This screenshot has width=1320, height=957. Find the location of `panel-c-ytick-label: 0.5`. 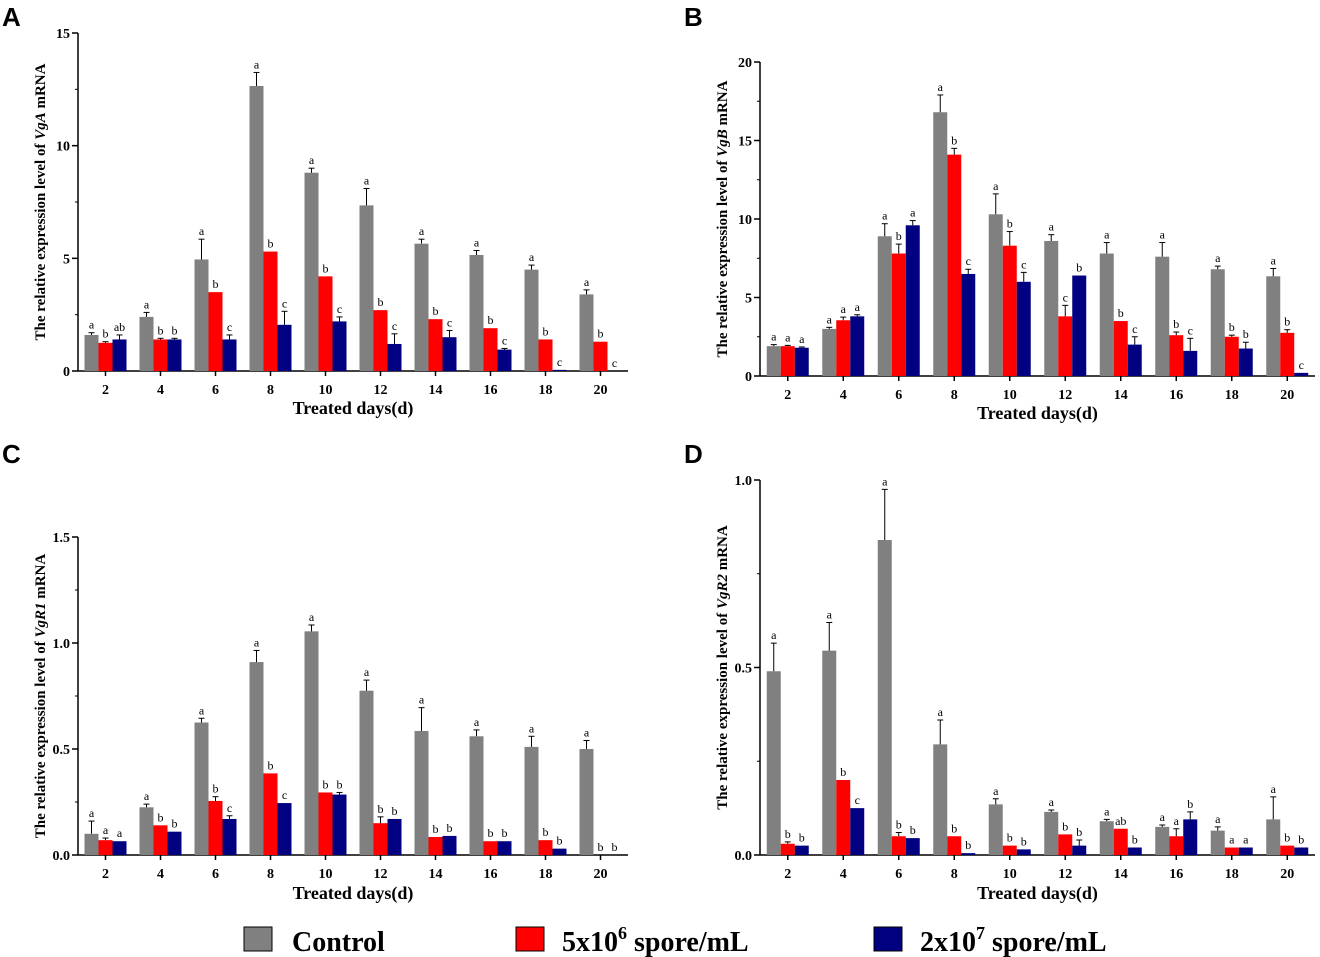

panel-c-ytick-label: 0.5 is located at coordinates (62, 750).